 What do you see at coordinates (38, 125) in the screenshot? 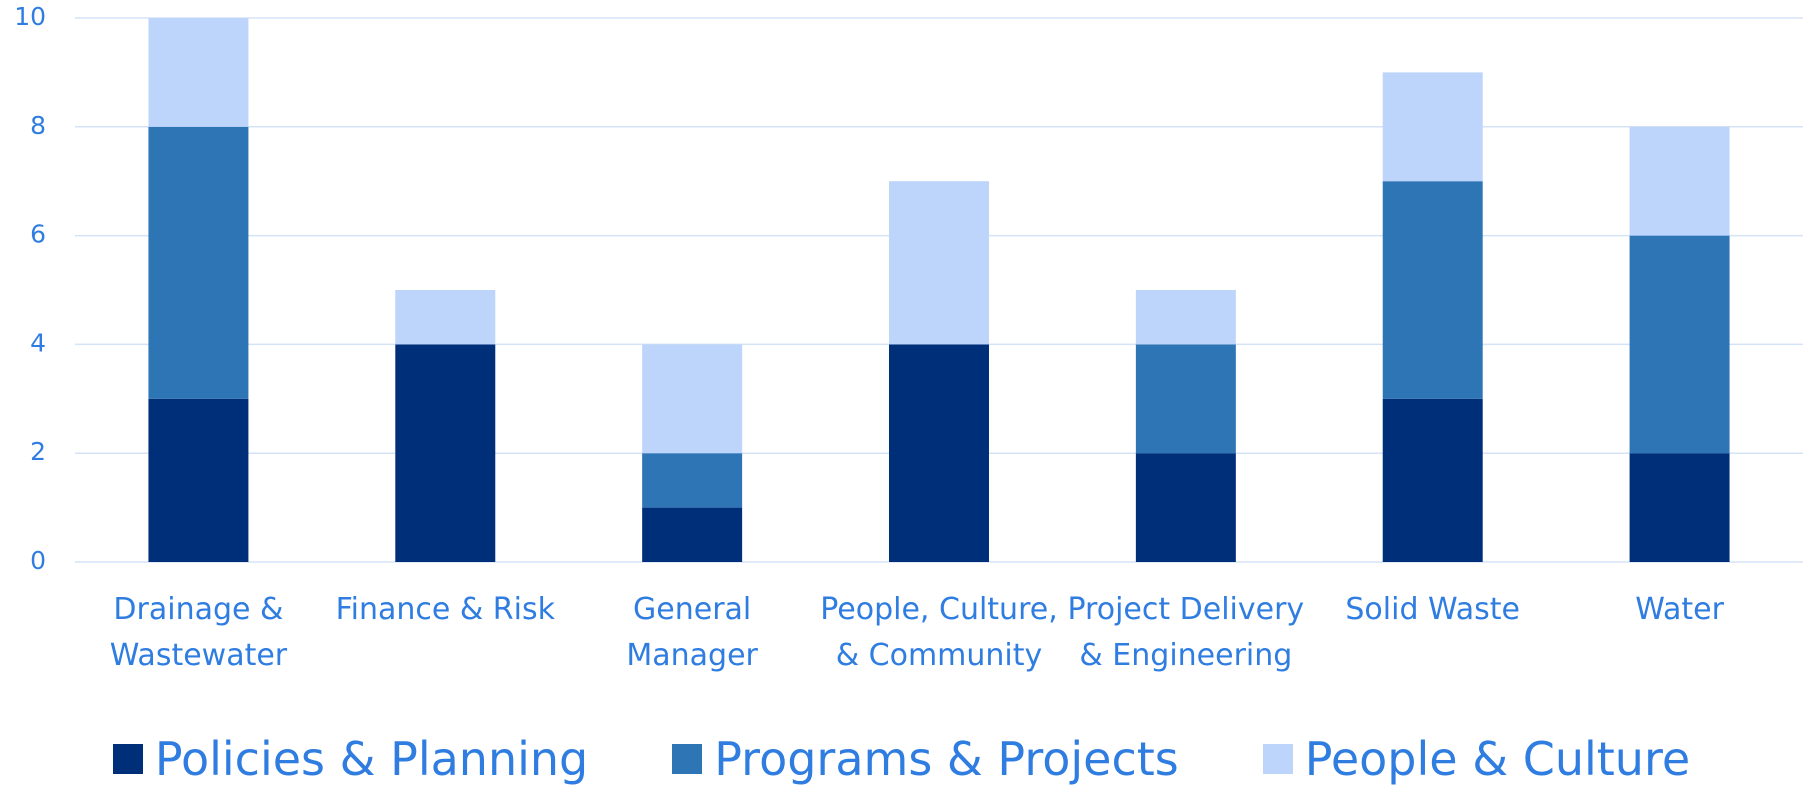
I see `y-tick-label: 8` at bounding box center [38, 125].